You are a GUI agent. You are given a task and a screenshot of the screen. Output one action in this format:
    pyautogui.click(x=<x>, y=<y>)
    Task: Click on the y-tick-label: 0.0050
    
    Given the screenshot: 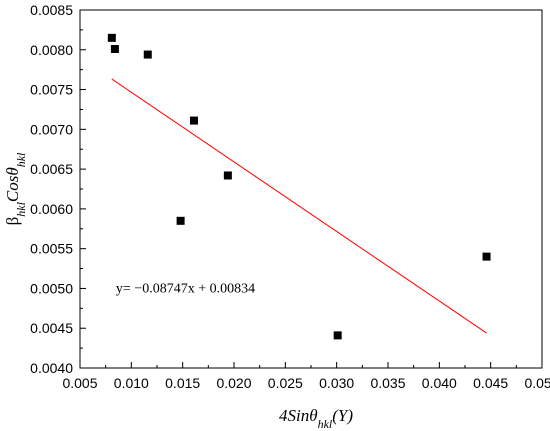 What is the action you would take?
    pyautogui.click(x=51, y=288)
    